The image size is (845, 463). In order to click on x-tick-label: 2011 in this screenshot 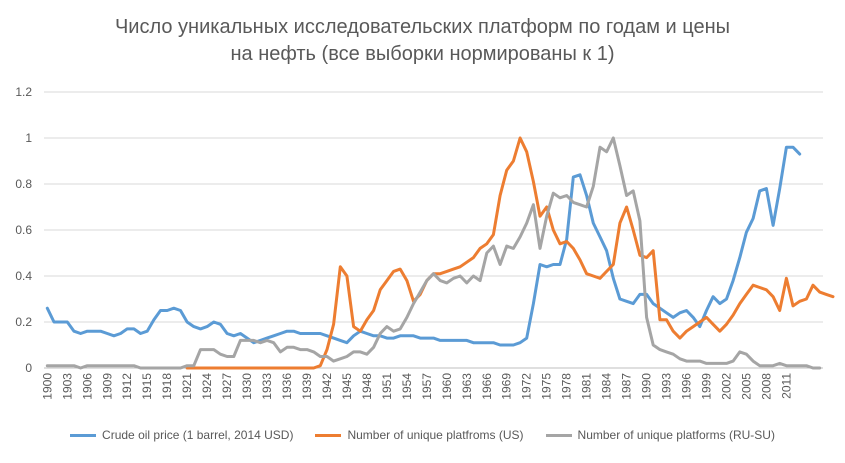, I will do `click(786, 386)`.